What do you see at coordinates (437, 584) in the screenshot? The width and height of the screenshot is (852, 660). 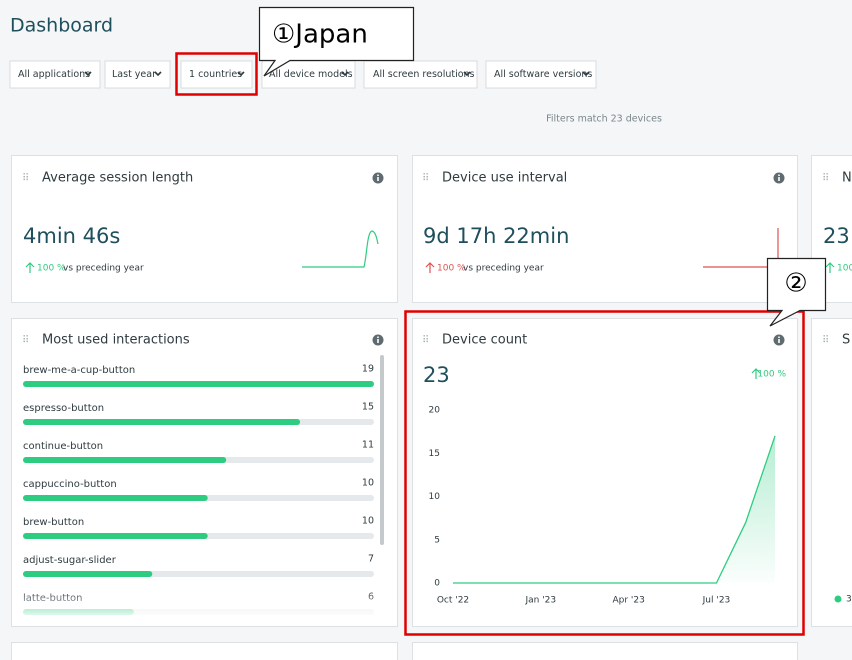 I see `y-tick-label: 0` at bounding box center [437, 584].